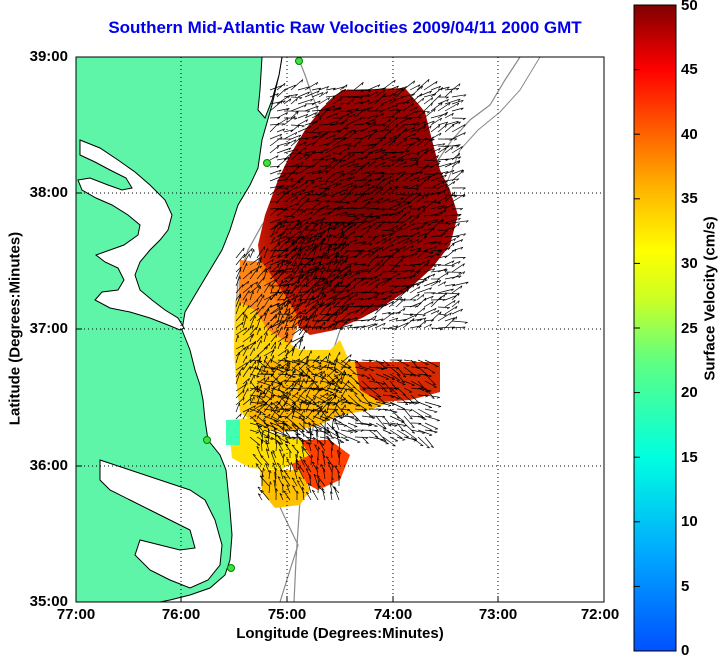 This screenshot has width=724, height=659. Describe the element at coordinates (76, 614) in the screenshot. I see `x-tick-label: 77:00` at that location.